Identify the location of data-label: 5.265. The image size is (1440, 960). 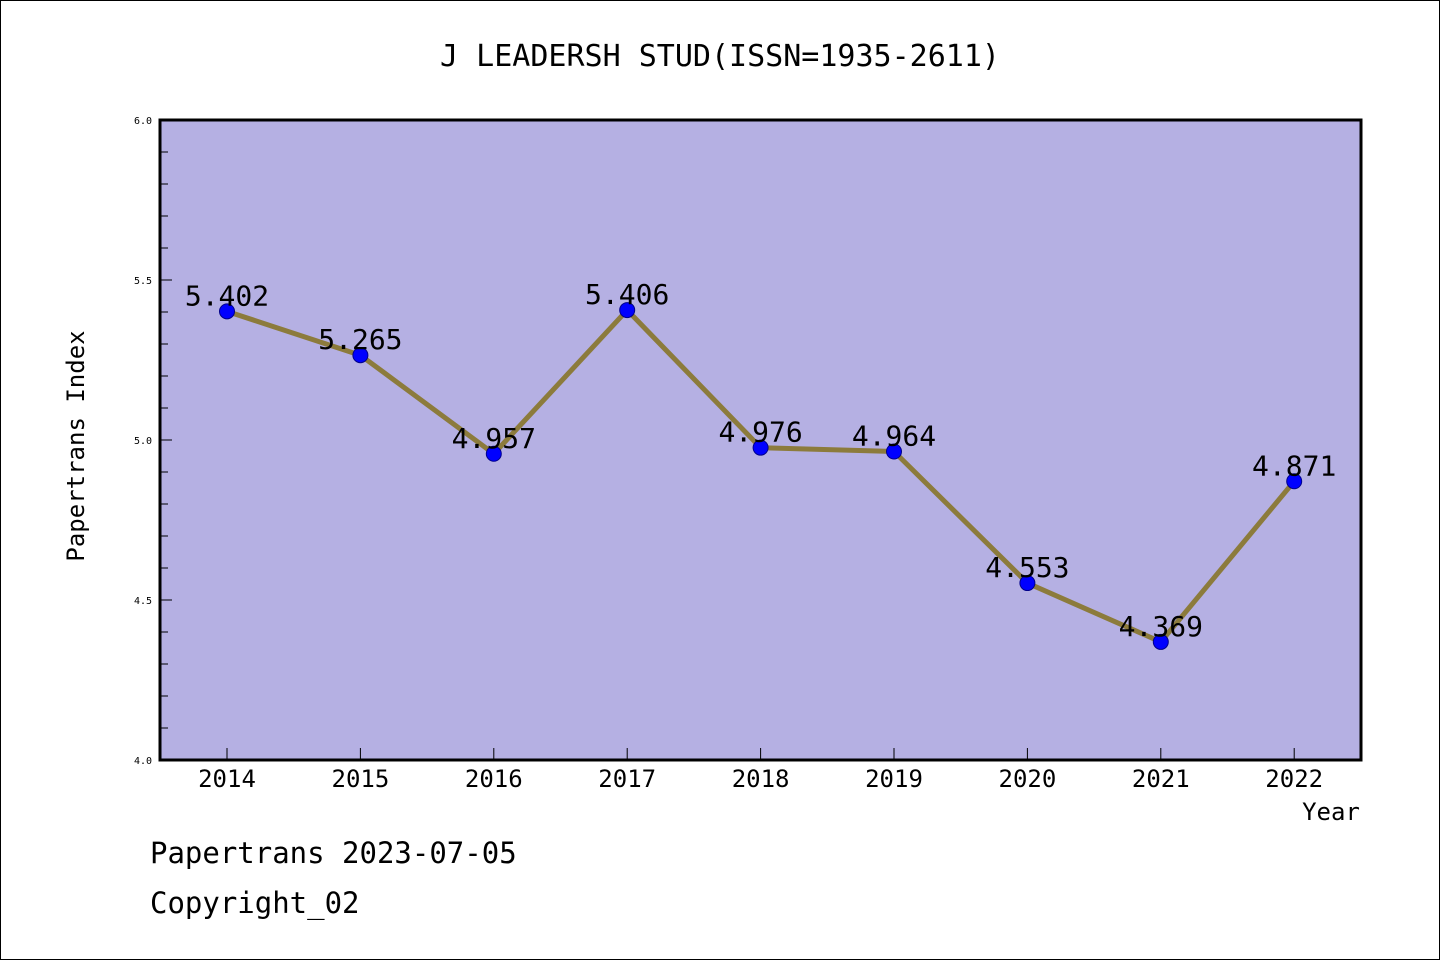
(360, 339).